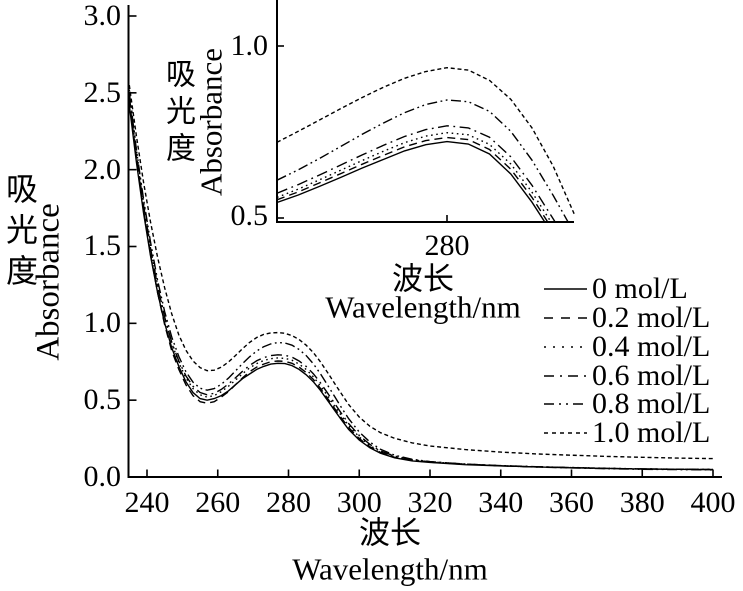 The image size is (743, 591). Describe the element at coordinates (651, 432) in the screenshot. I see `legend-item-label-10mol: 1.0 mol/L` at that location.